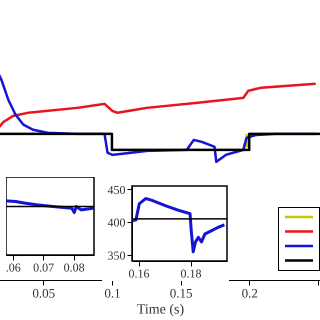 This screenshot has width=320, height=320. What do you see at coordinates (139, 273) in the screenshot?
I see `x-tick-label: 0.16` at bounding box center [139, 273].